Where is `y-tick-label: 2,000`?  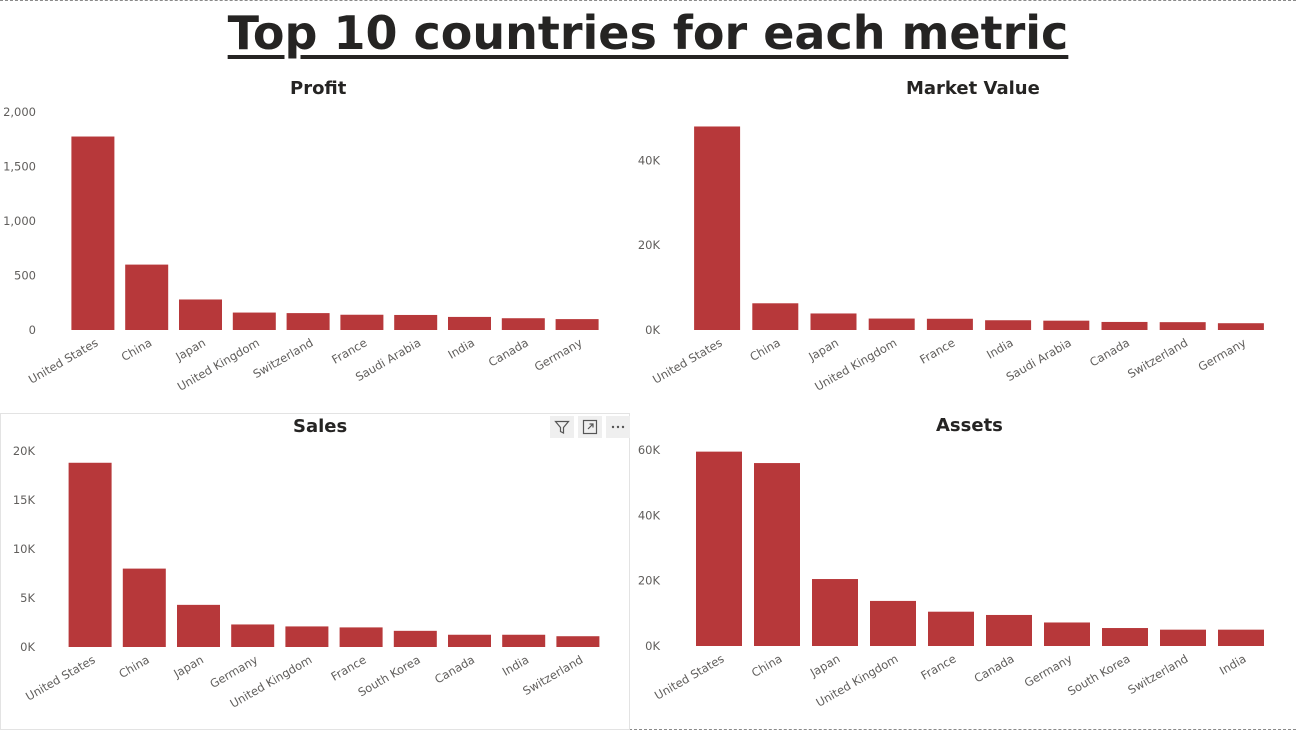
y-tick-label: 2,000 is located at coordinates (19, 112).